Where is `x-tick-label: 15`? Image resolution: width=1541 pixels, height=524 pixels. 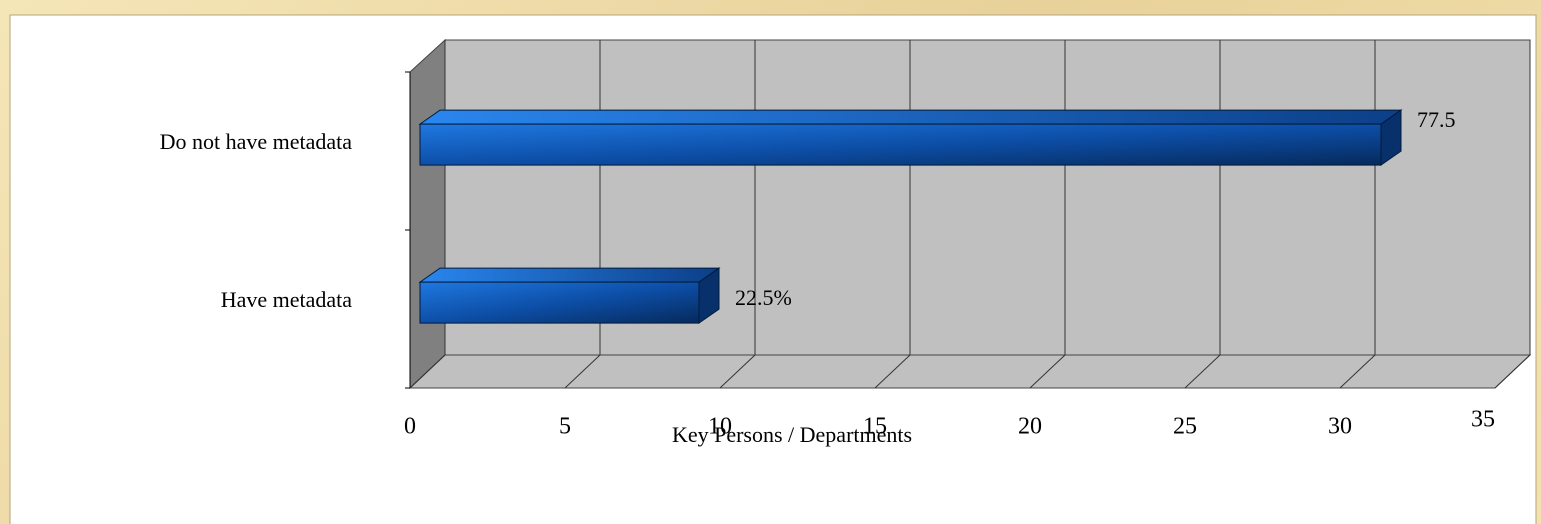 x-tick-label: 15 is located at coordinates (875, 427).